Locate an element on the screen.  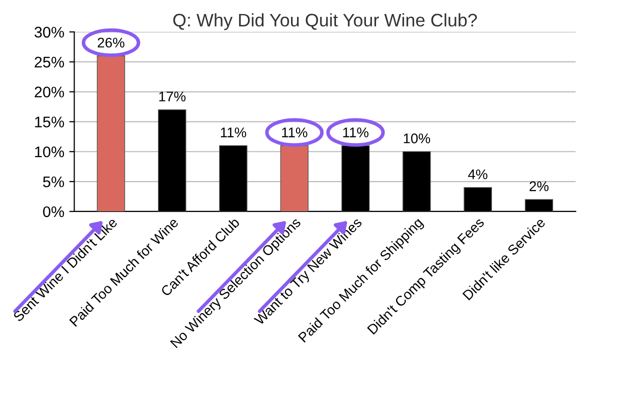
data-label: 10% is located at coordinates (417, 138).